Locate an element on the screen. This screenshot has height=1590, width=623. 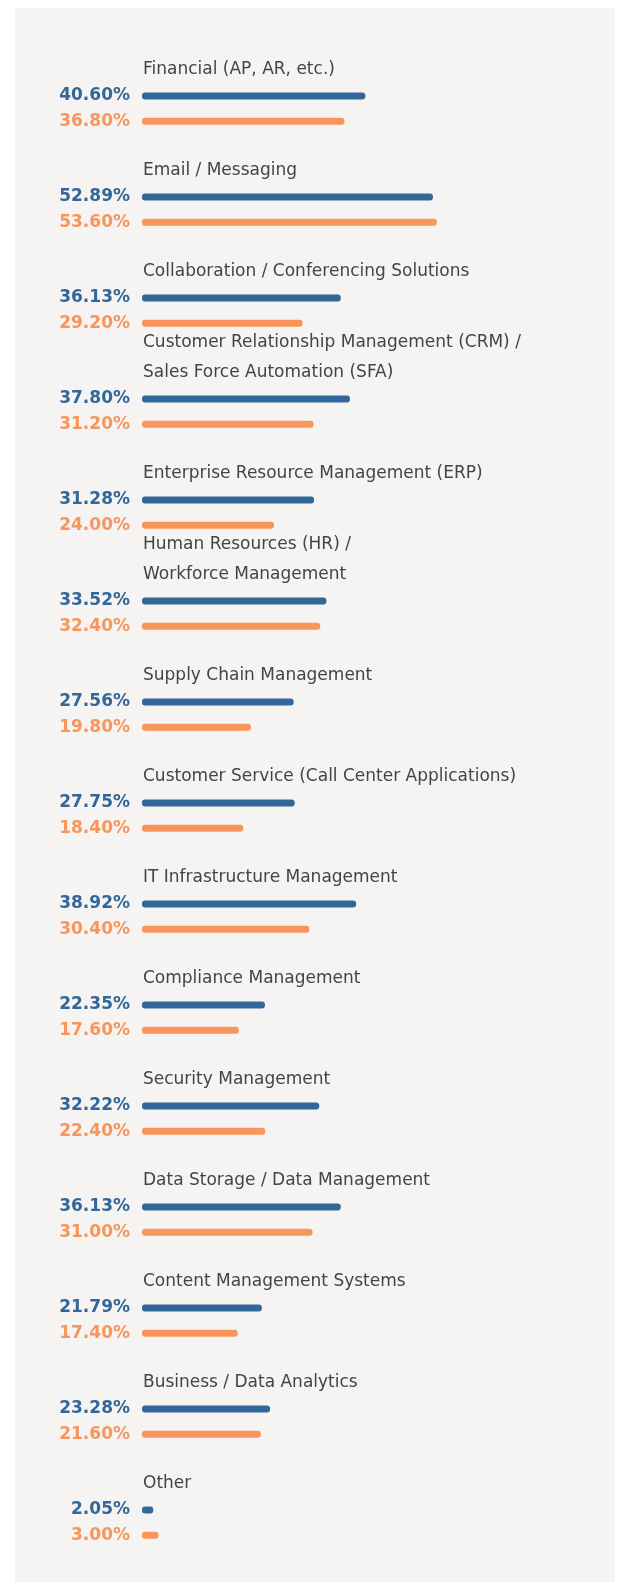
data-label: 23.28% is located at coordinates (94, 1407).